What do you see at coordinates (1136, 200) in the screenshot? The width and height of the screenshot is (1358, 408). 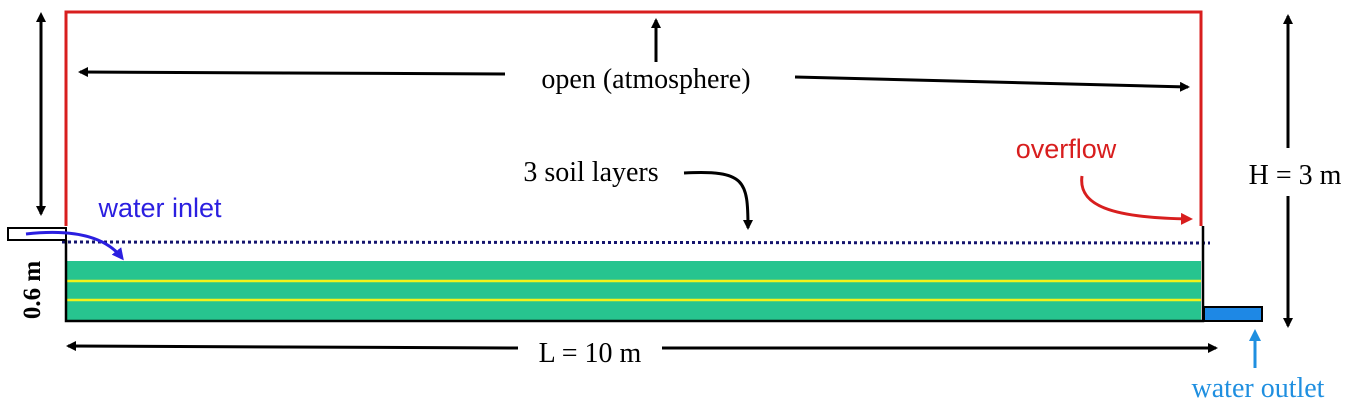 I see `overflow-arrow` at bounding box center [1136, 200].